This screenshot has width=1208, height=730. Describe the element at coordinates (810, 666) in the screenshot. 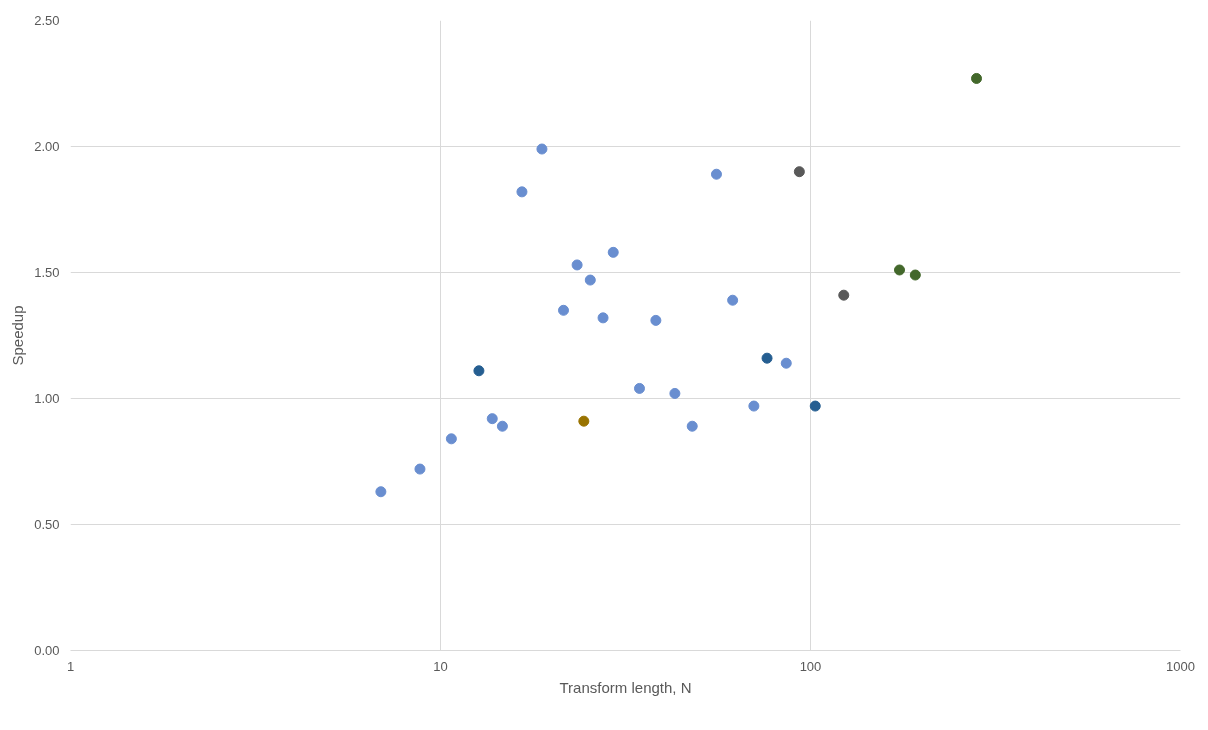

I see `x-tick-label: 100` at that location.